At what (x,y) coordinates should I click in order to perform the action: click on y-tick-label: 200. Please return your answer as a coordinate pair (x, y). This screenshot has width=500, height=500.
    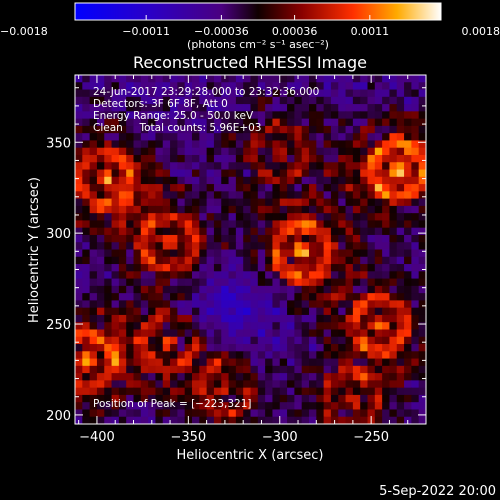
    Looking at the image, I should click on (58, 416).